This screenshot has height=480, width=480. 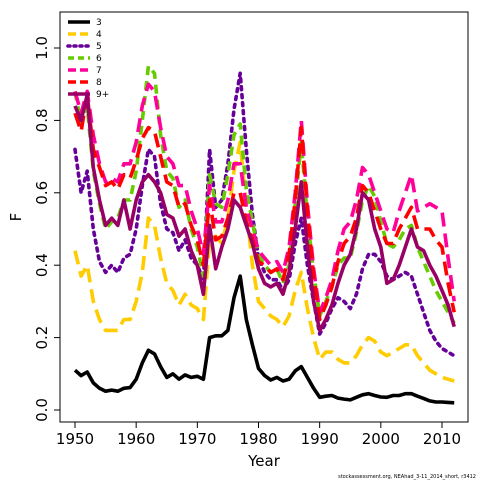 What do you see at coordinates (42, 410) in the screenshot?
I see `y-tick-label: 0.0` at bounding box center [42, 410].